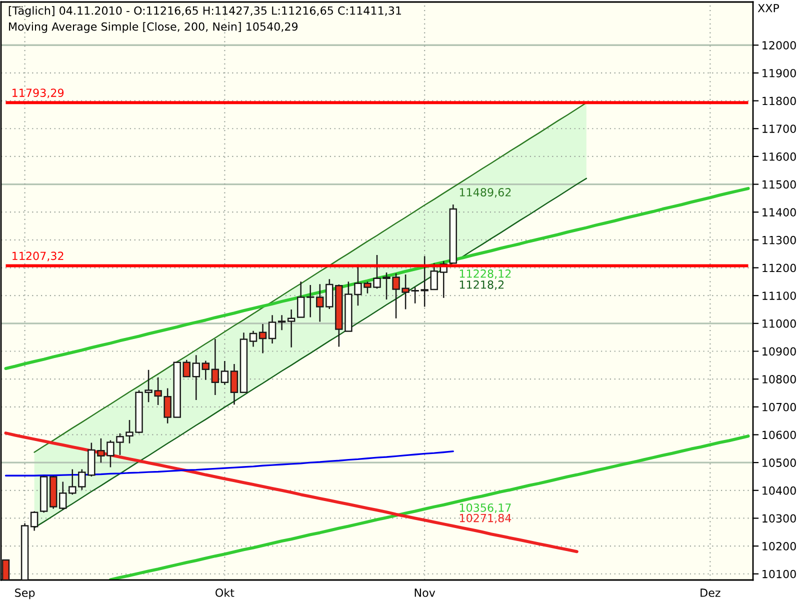  Describe the element at coordinates (779, 73) in the screenshot. I see `y-tick-label: 11900` at that location.